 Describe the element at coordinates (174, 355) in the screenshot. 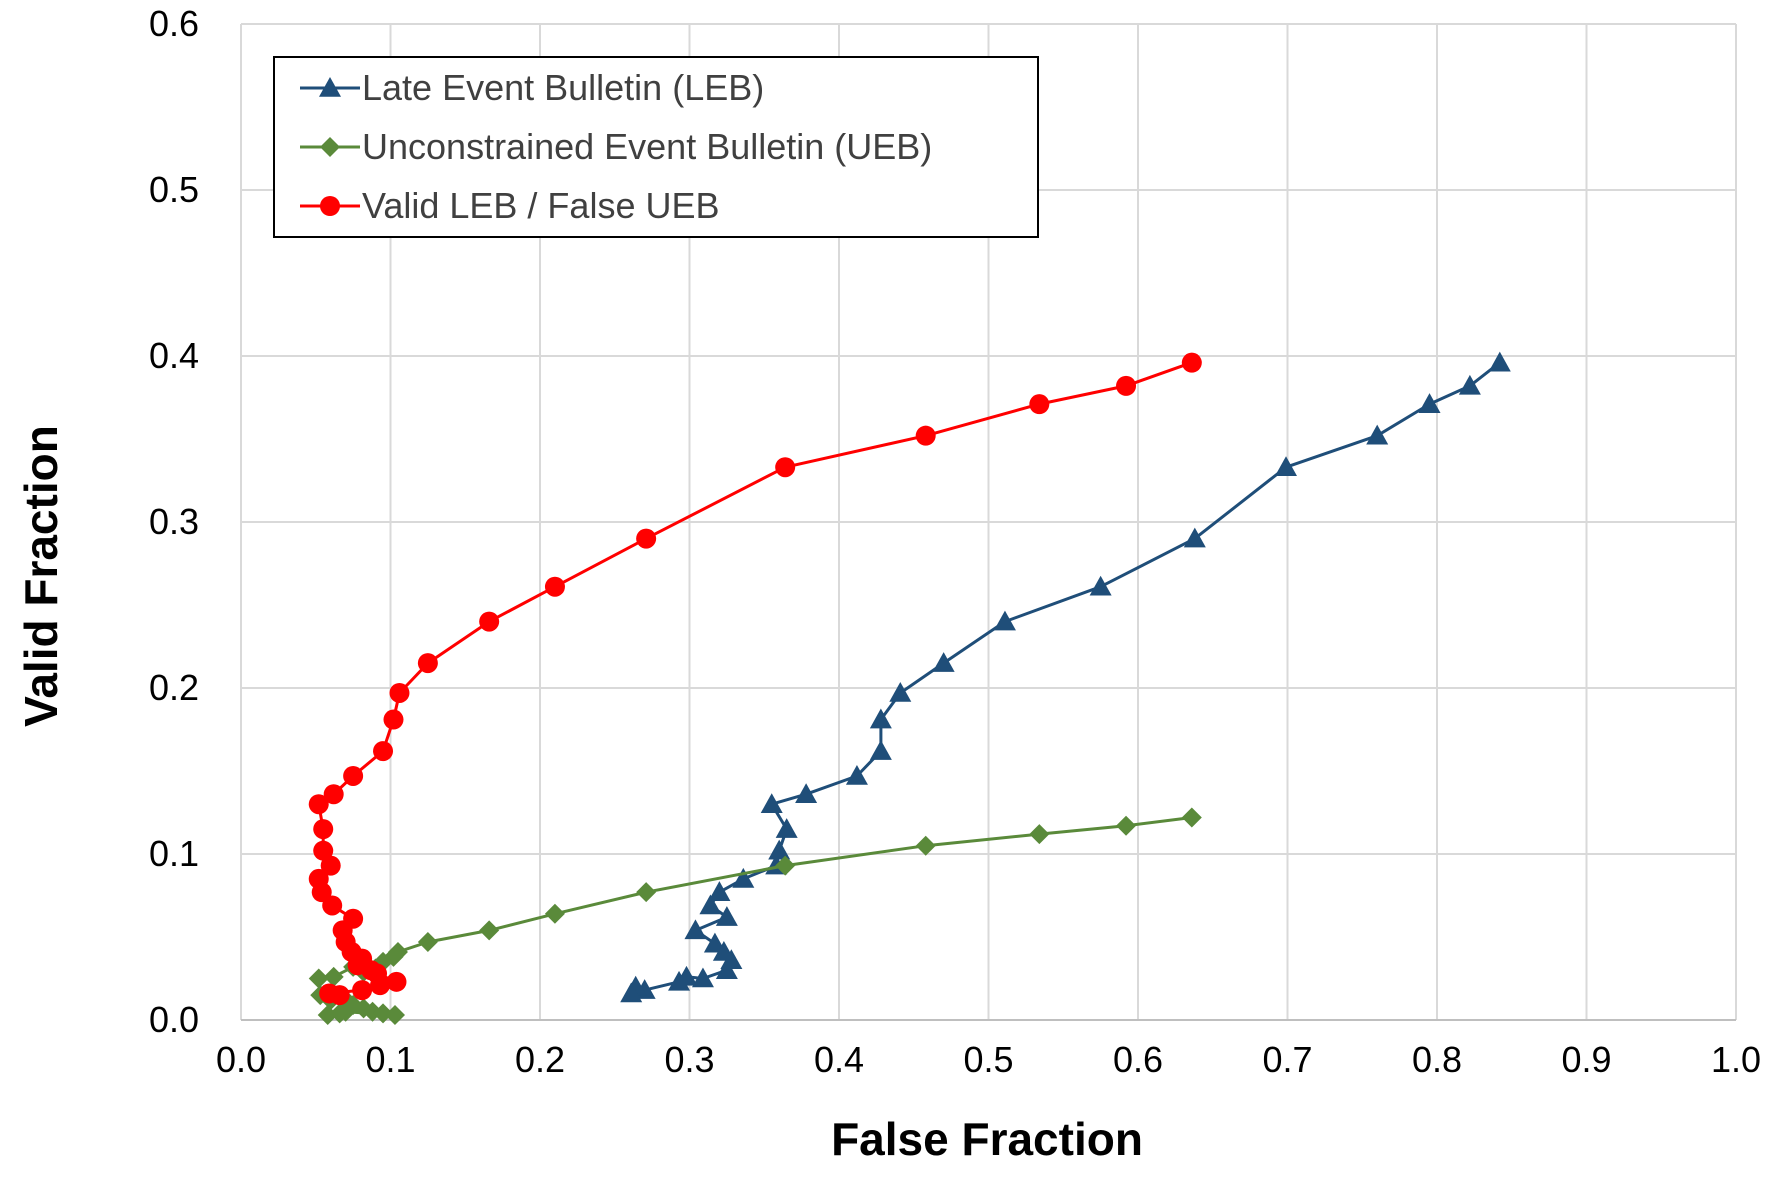

I see `y-tick-label: 0.4` at that location.